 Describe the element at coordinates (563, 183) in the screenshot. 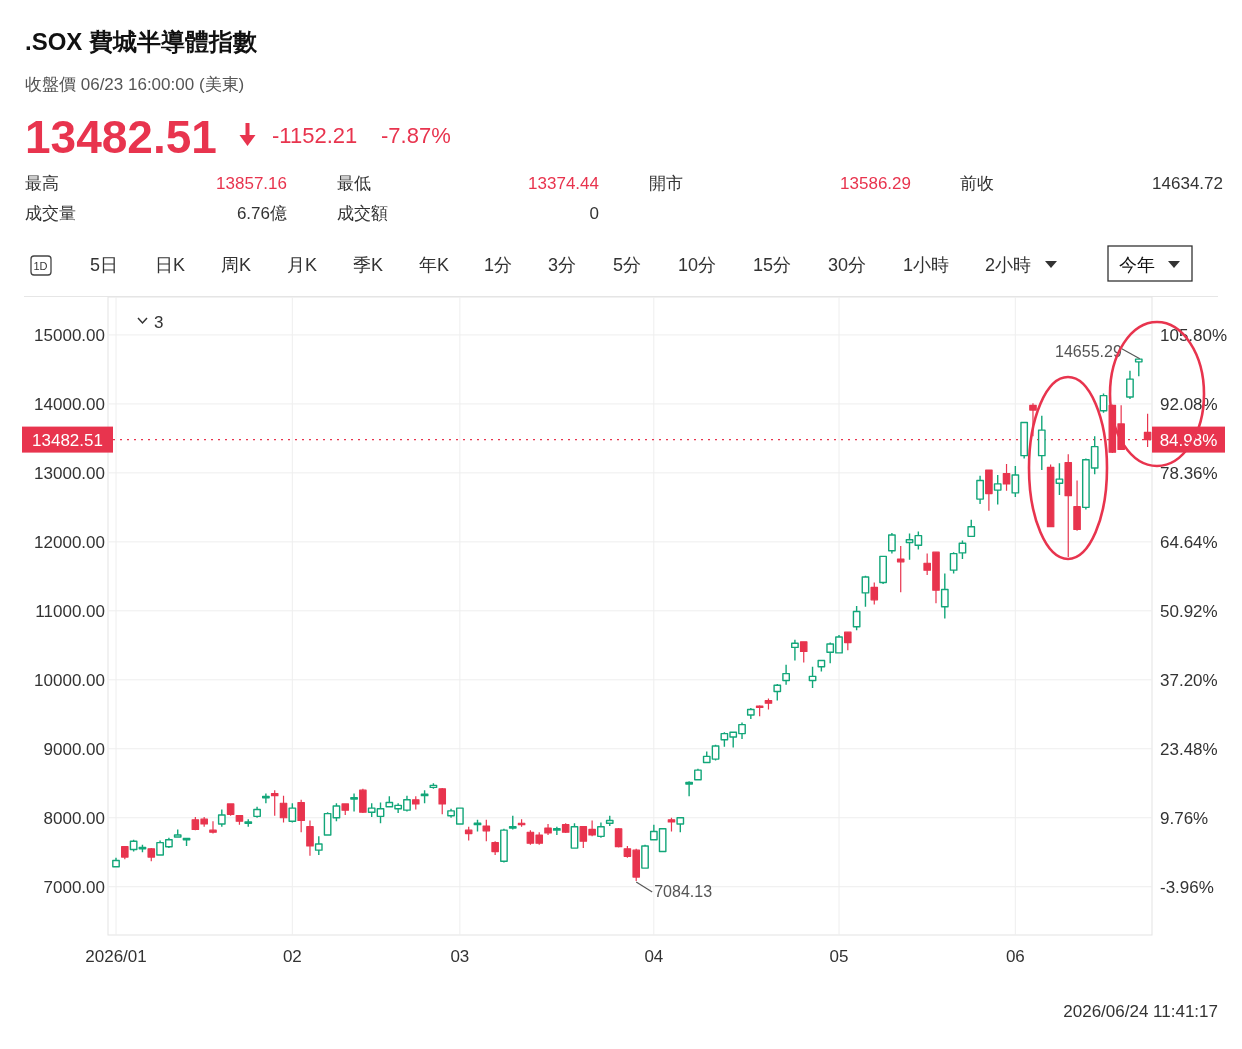

I see `text: 13374.44` at that location.